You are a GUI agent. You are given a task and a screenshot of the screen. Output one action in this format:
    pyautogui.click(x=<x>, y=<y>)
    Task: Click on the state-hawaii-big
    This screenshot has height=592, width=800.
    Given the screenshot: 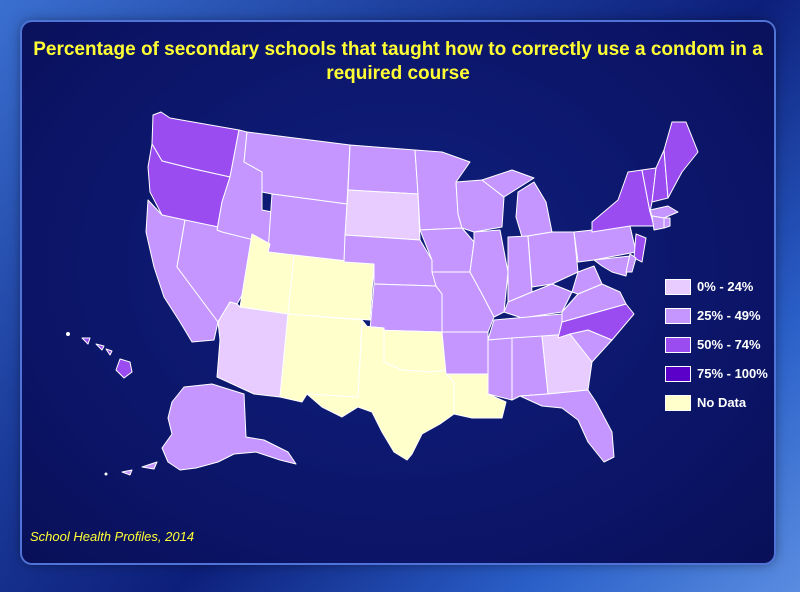 What is the action you would take?
    pyautogui.click(x=124, y=368)
    